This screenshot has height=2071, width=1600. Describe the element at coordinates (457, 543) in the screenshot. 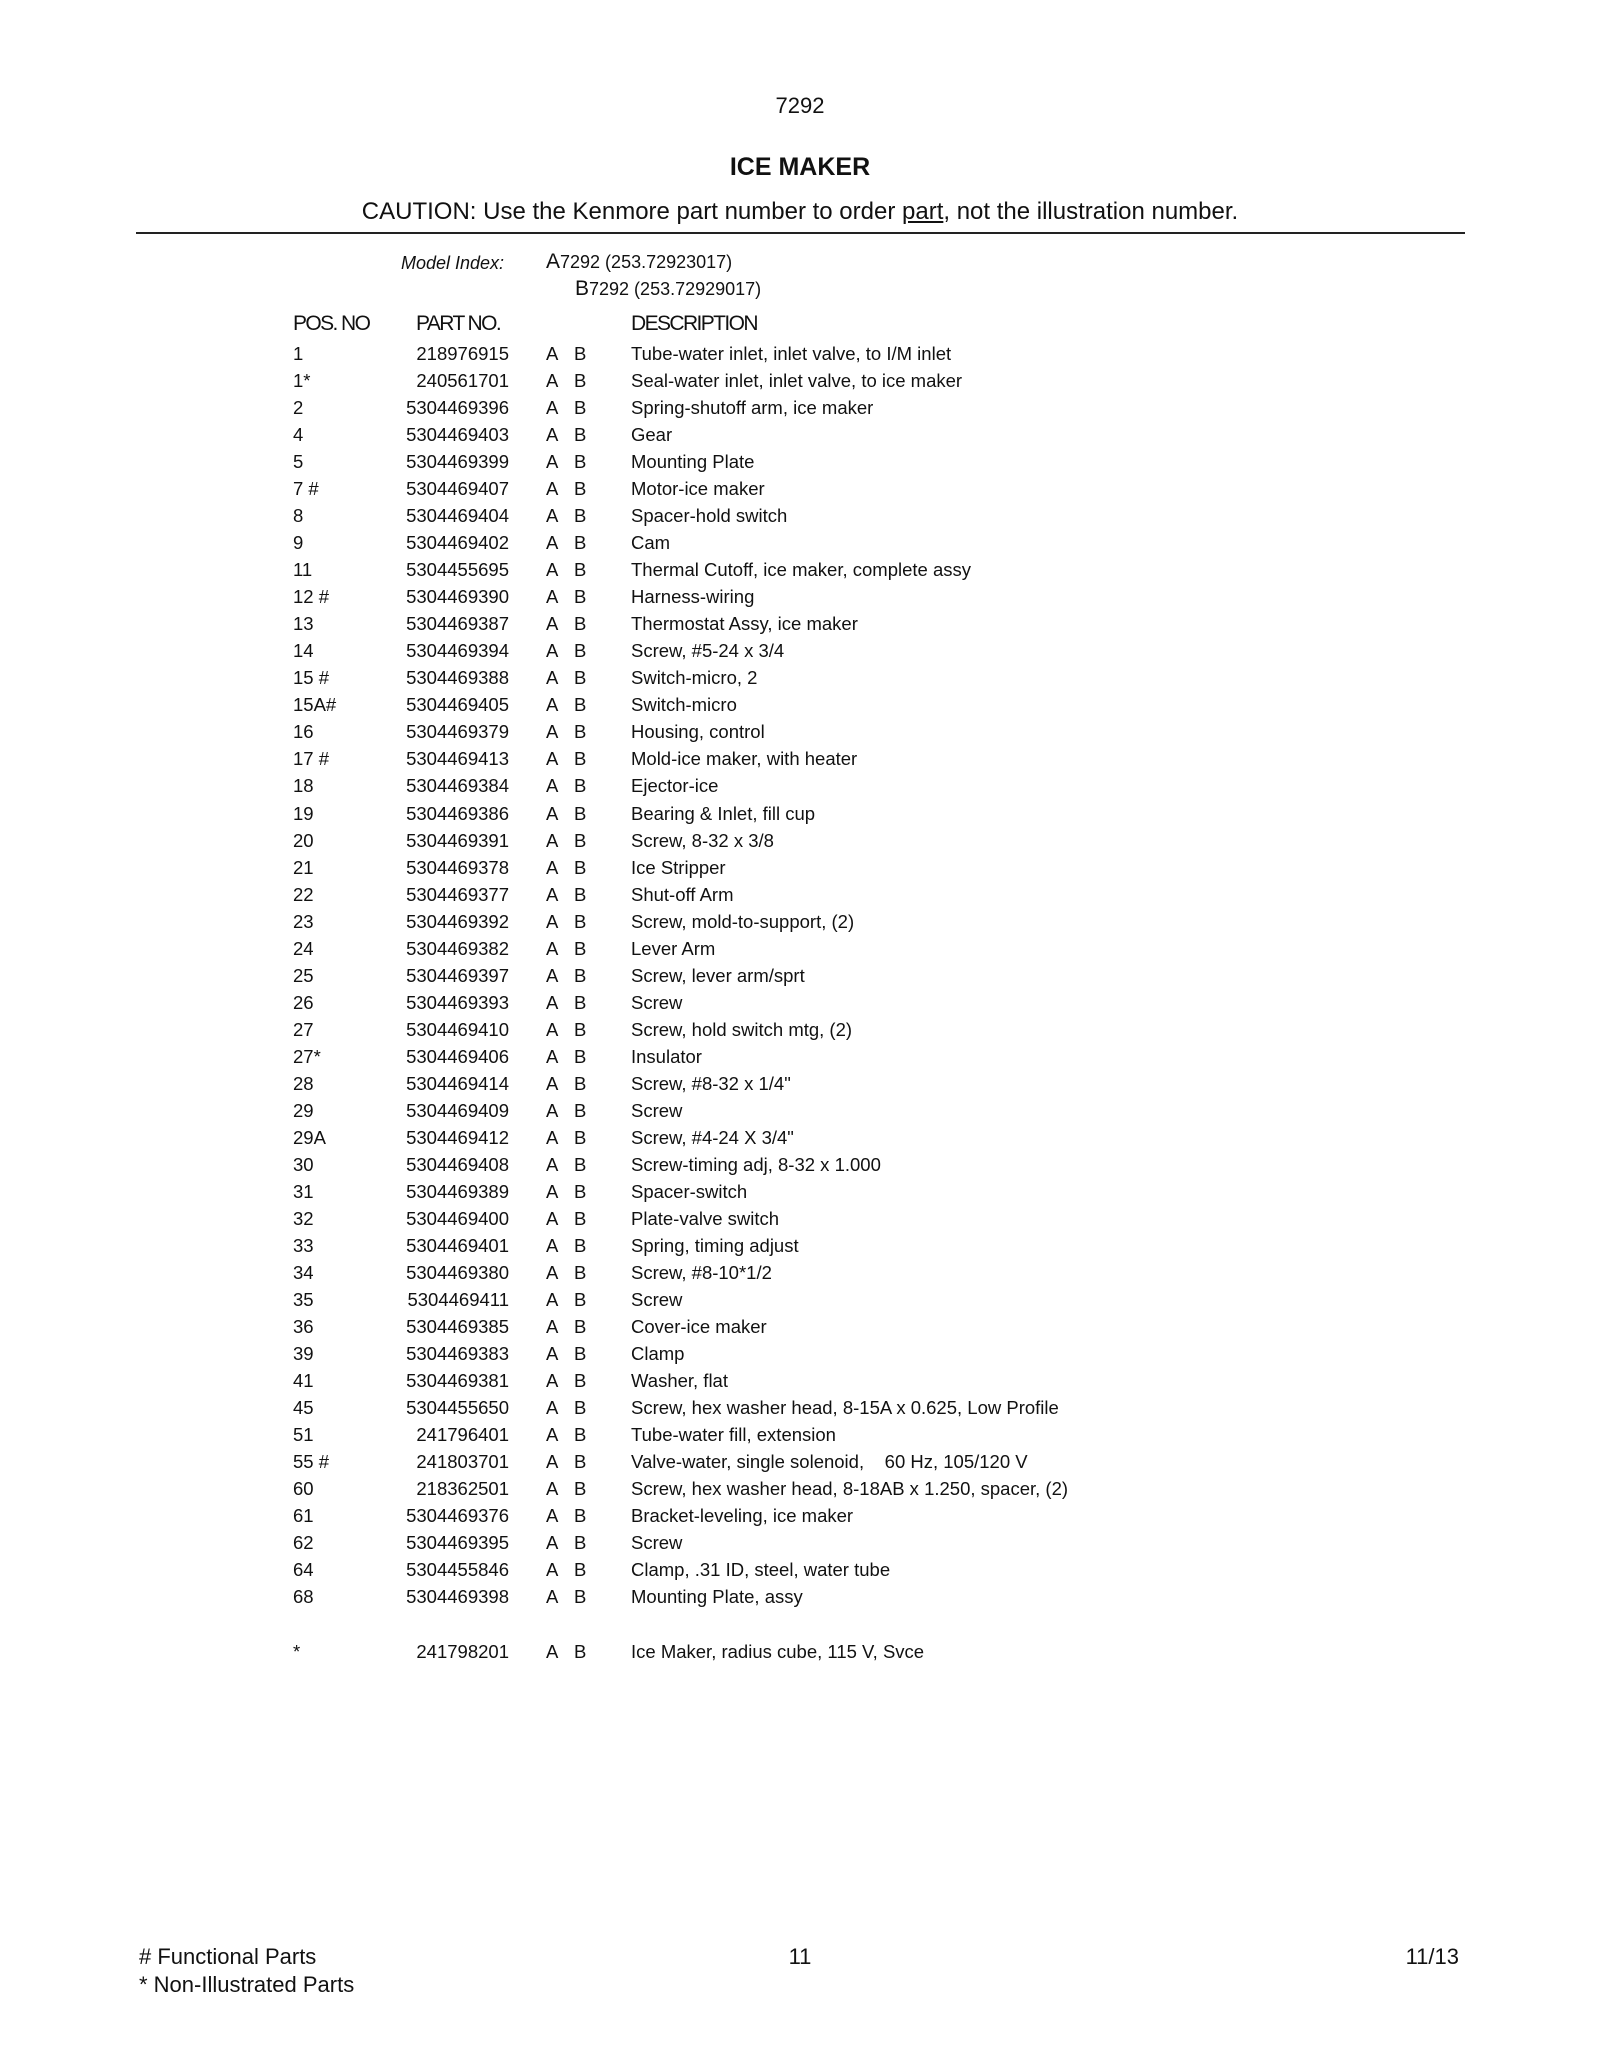

I see `part-number-cell: 5304469402` at that location.